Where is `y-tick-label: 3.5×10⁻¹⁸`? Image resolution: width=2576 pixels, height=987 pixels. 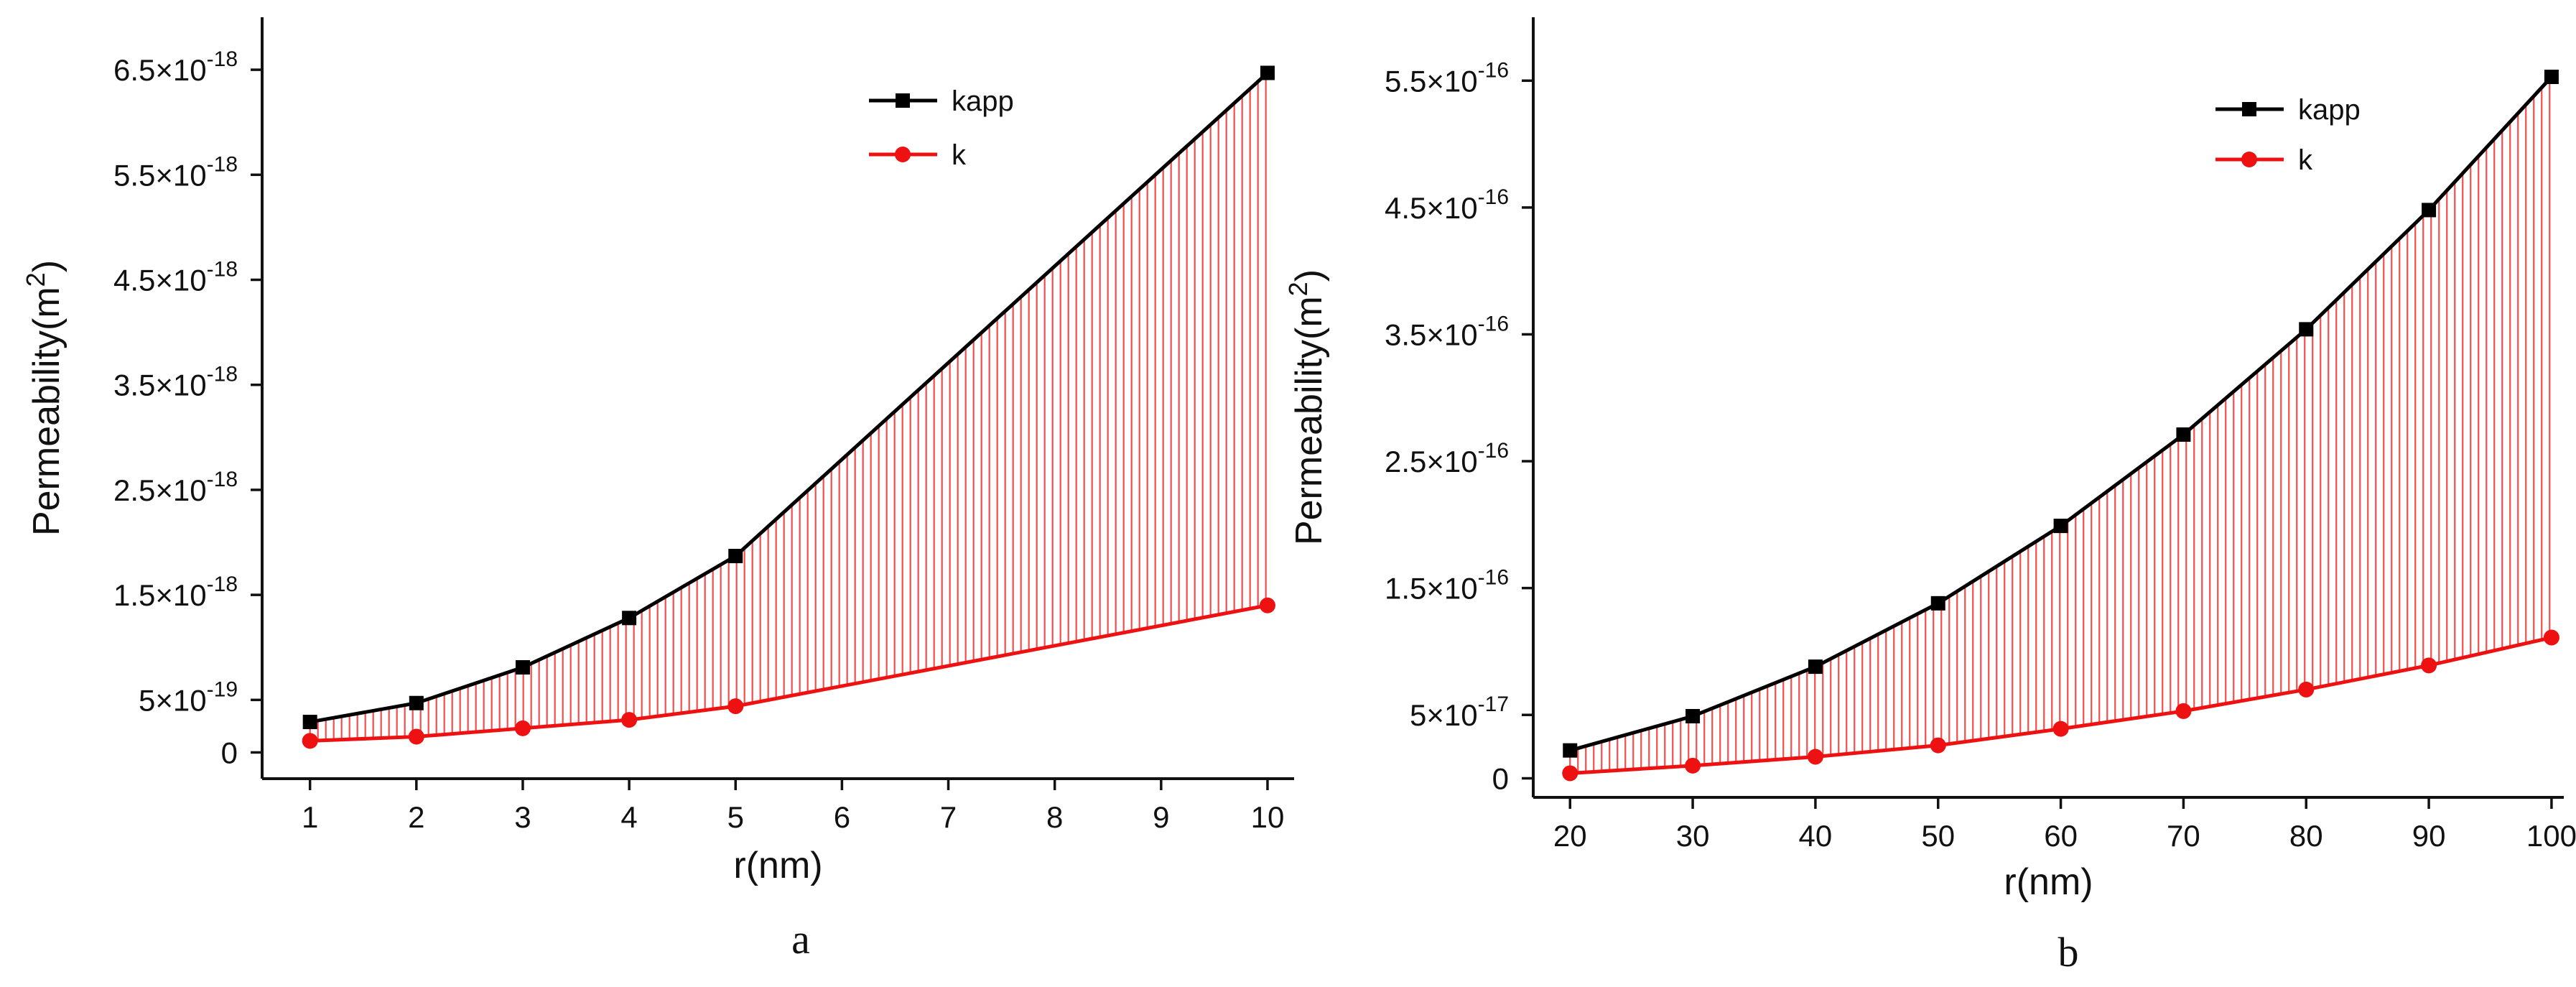
y-tick-label: 3.5×10⁻¹⁸ is located at coordinates (175, 382).